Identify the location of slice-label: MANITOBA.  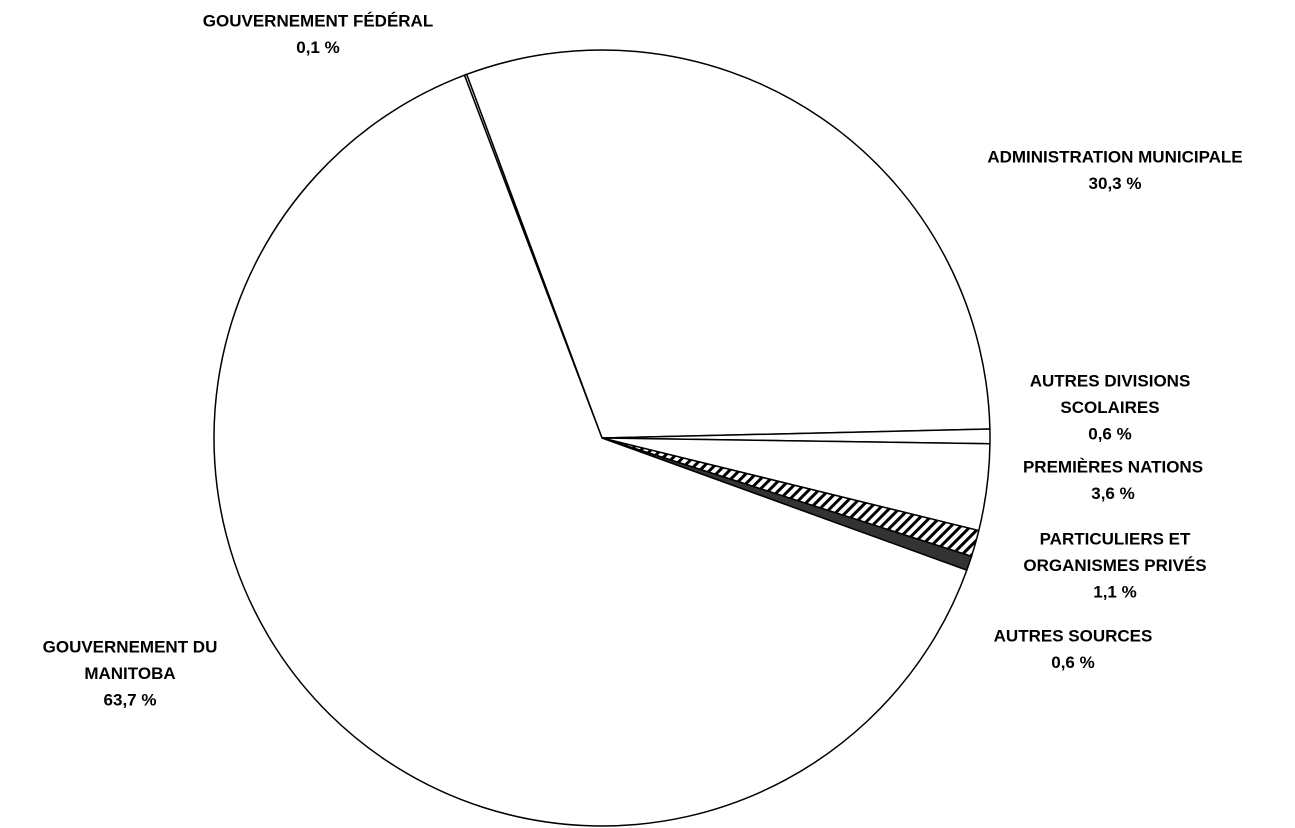
(129, 673).